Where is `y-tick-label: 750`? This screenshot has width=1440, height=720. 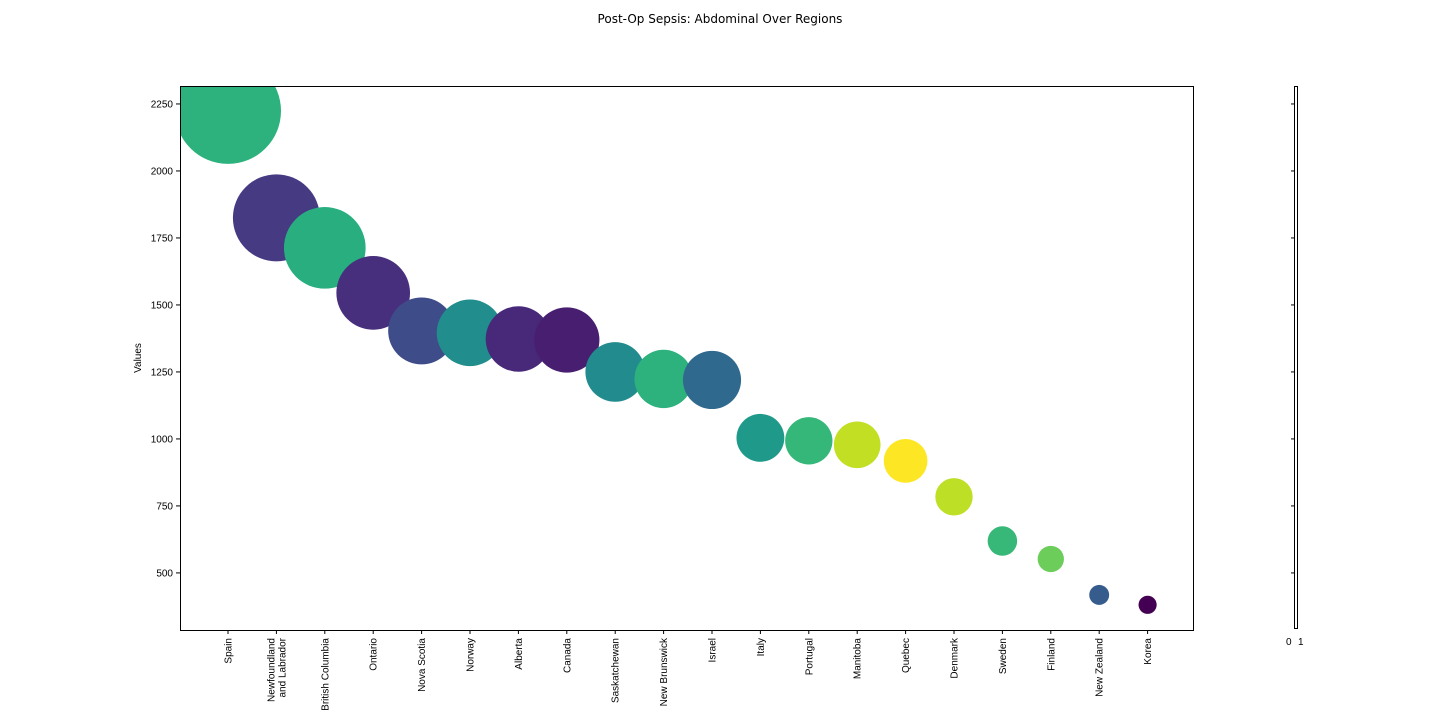
y-tick-label: 750 is located at coordinates (164, 506).